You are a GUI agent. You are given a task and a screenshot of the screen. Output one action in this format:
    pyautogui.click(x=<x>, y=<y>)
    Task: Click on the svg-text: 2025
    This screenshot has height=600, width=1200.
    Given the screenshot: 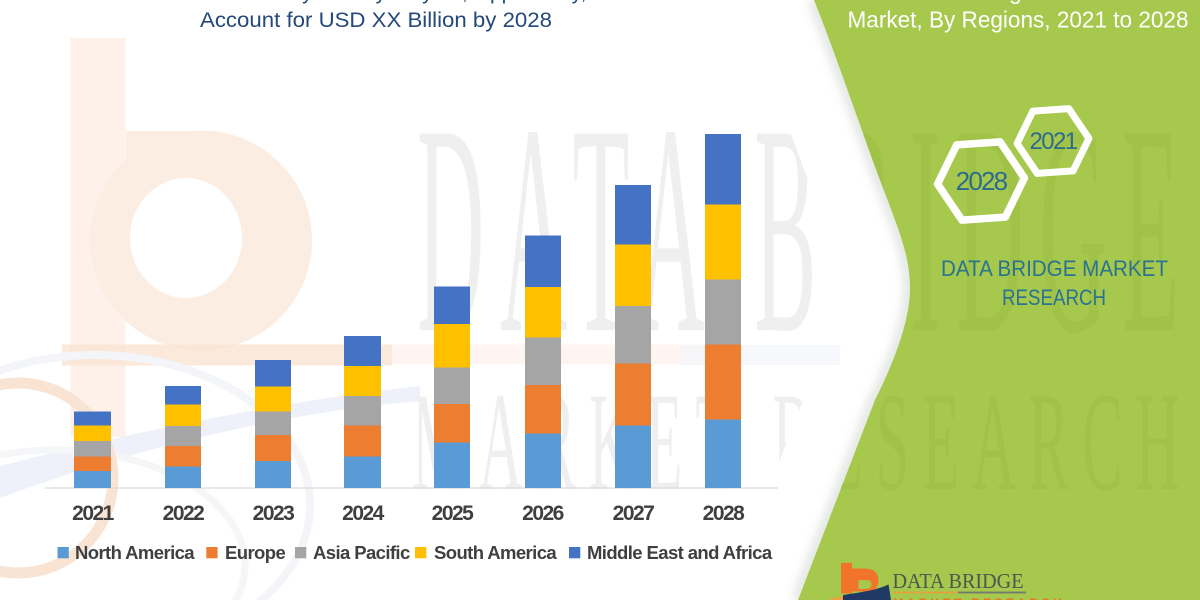 What is the action you would take?
    pyautogui.click(x=453, y=513)
    